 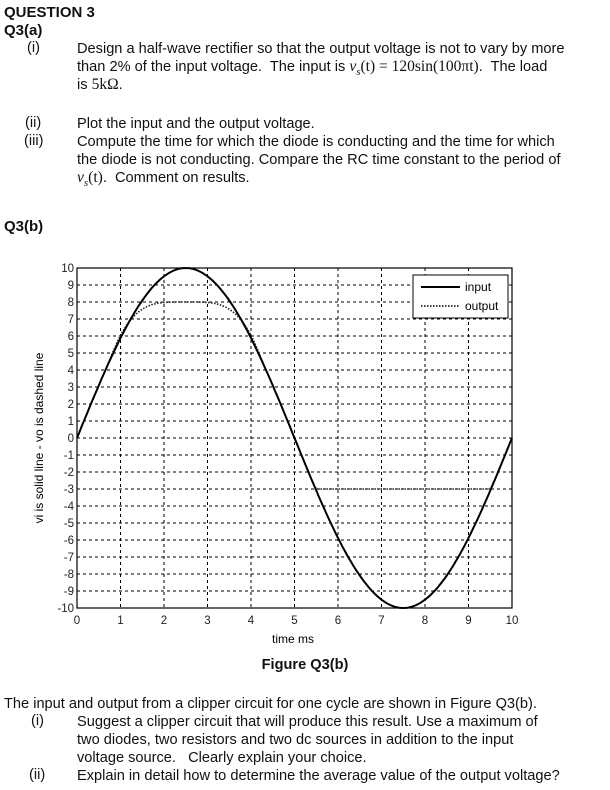 I want to click on y-tick-label: 8, so click(x=71, y=303).